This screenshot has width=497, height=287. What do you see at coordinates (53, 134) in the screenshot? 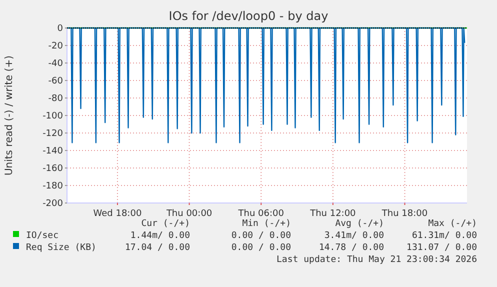
I see `y-tick-label: -120` at bounding box center [53, 134].